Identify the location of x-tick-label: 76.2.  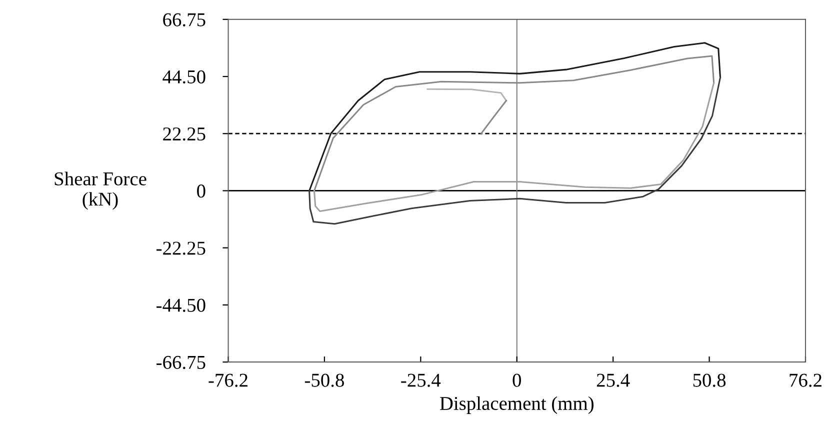
(806, 380).